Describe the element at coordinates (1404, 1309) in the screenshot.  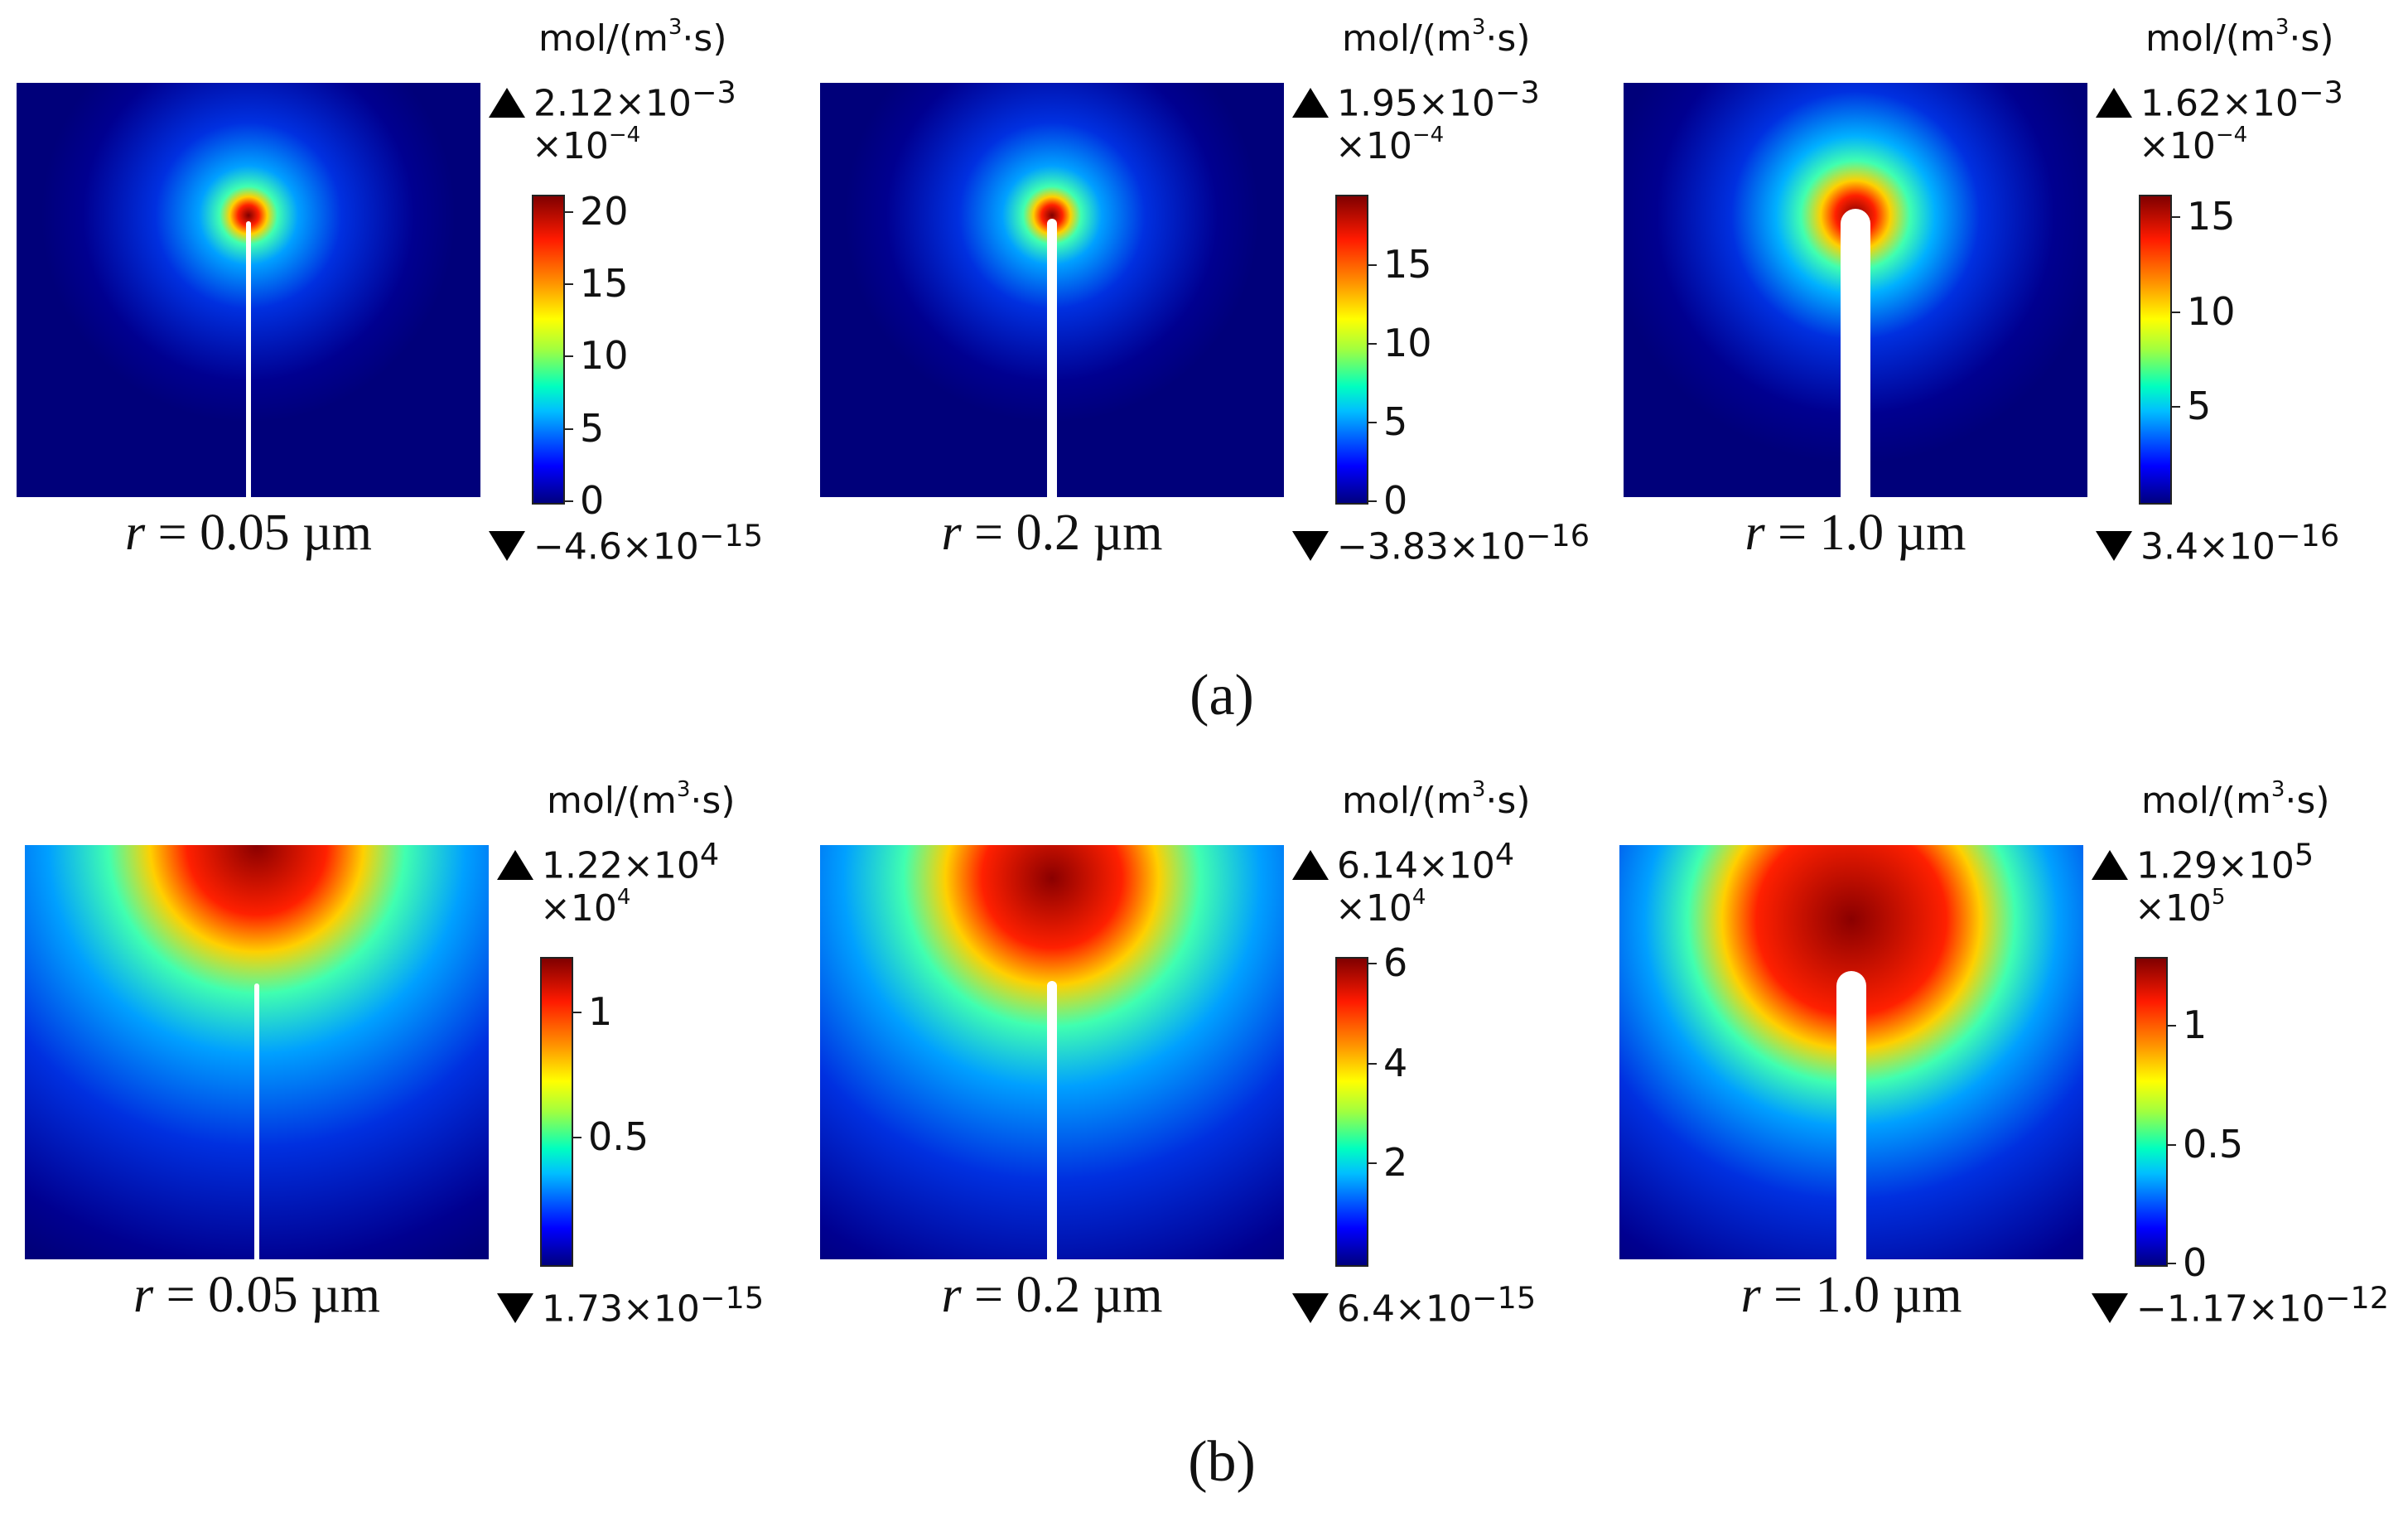
I see `min-value: 6.4×10` at that location.